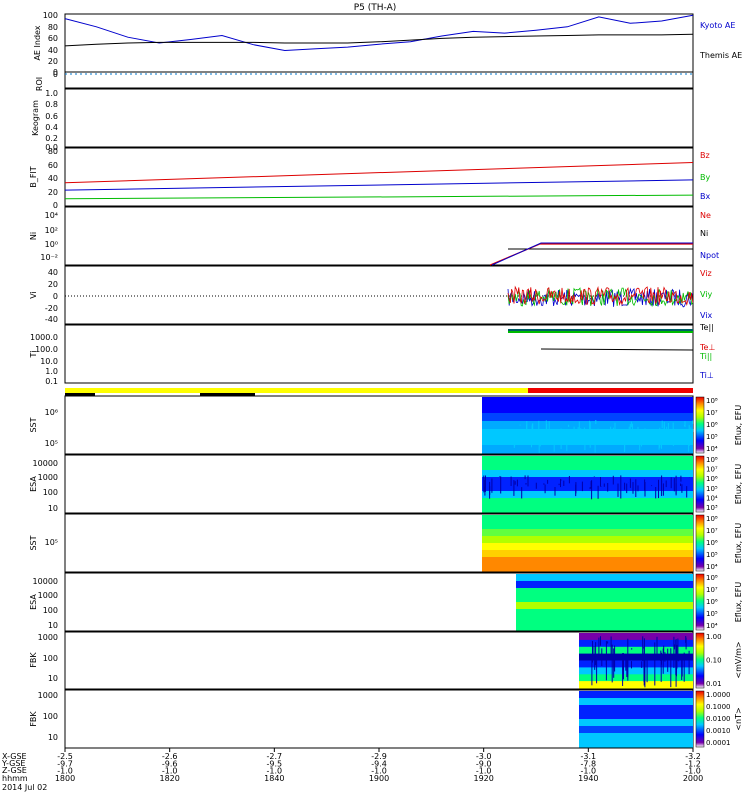  Describe the element at coordinates (374, 236) in the screenshot. I see `panel-density: Ni 10⁴ 10² 10⁰ 10⁻² Ne Ni Npot` at that location.